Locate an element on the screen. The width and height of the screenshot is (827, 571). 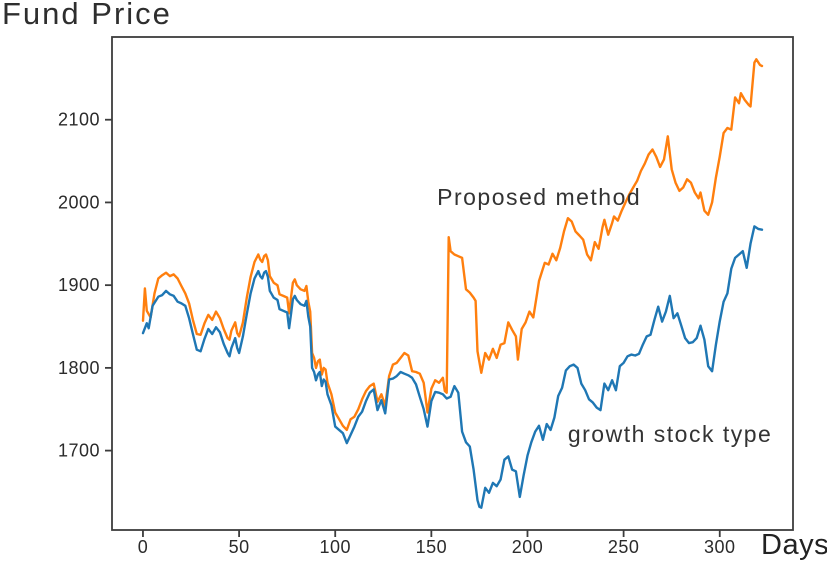
y-tick-label: 1900 is located at coordinates (79, 285).